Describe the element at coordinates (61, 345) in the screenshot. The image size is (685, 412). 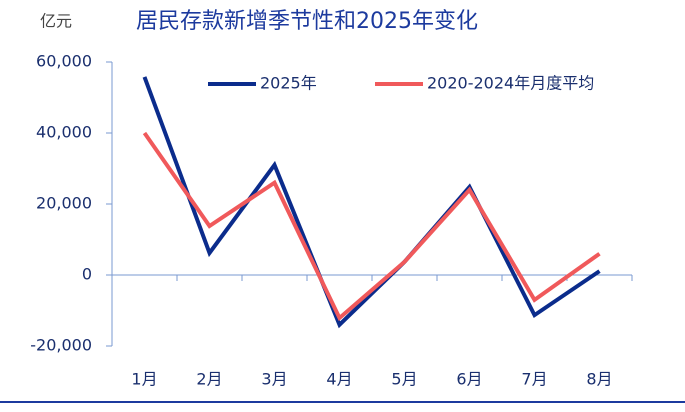
I see `y-tick-label: -20,000` at that location.